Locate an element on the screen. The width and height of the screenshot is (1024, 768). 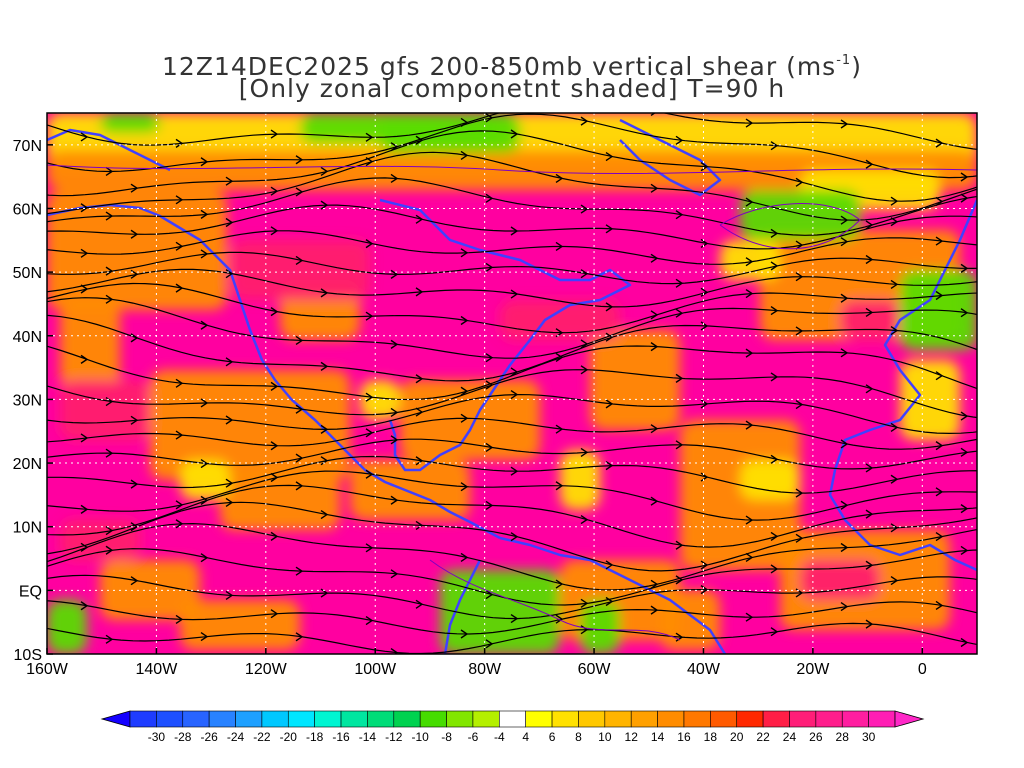
colorbar-label: 22 is located at coordinates (763, 737).